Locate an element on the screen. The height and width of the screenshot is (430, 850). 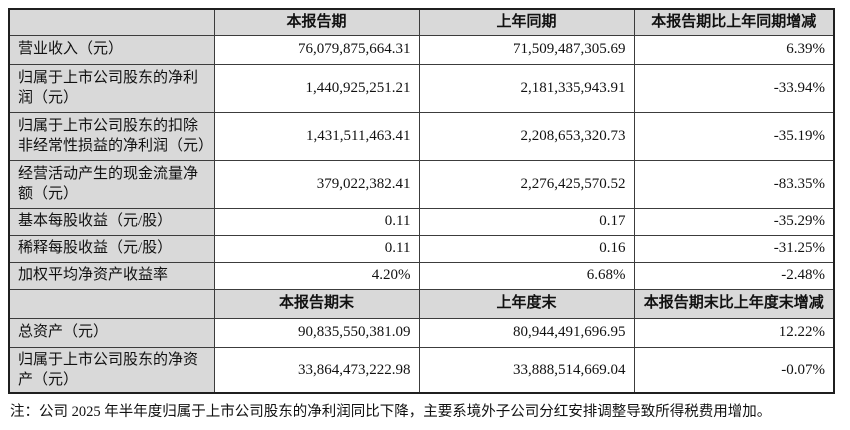
prior-period-value: 71,509,487,305.69 is located at coordinates (526, 49).